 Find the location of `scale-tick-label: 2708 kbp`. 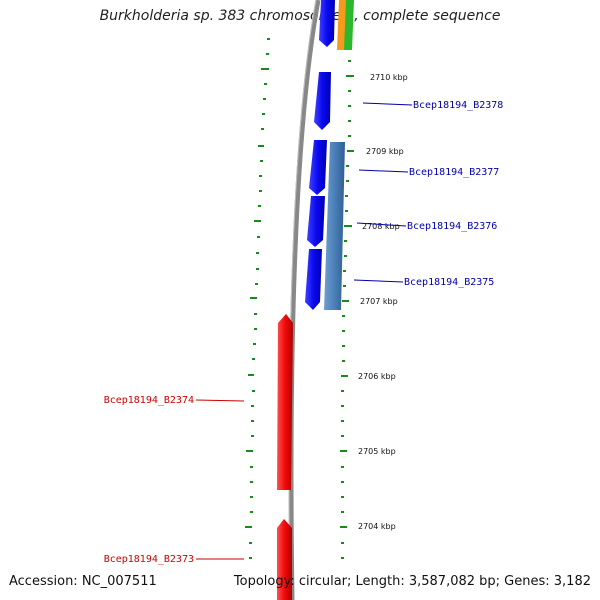

scale-tick-label: 2708 kbp is located at coordinates (381, 226).